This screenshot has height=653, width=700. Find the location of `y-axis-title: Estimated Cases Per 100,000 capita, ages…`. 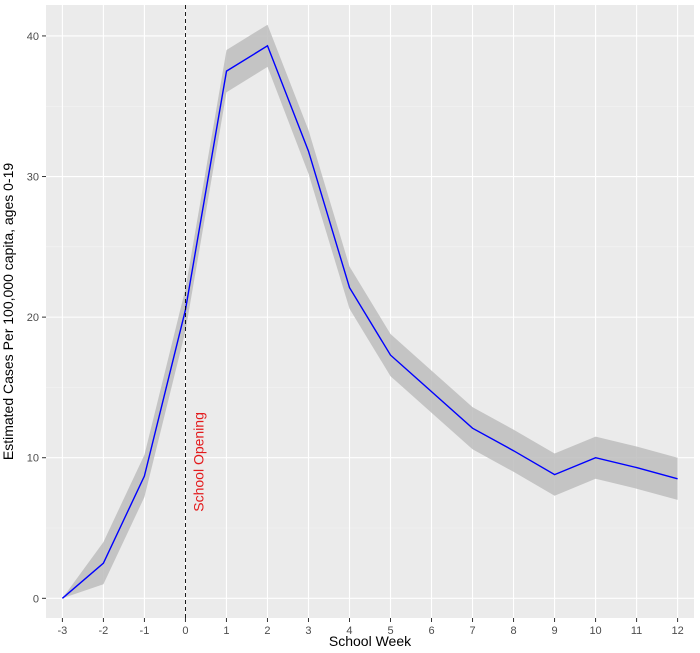

y-axis-title: Estimated Cases Per 100,000 capita, ages… is located at coordinates (8, 312).